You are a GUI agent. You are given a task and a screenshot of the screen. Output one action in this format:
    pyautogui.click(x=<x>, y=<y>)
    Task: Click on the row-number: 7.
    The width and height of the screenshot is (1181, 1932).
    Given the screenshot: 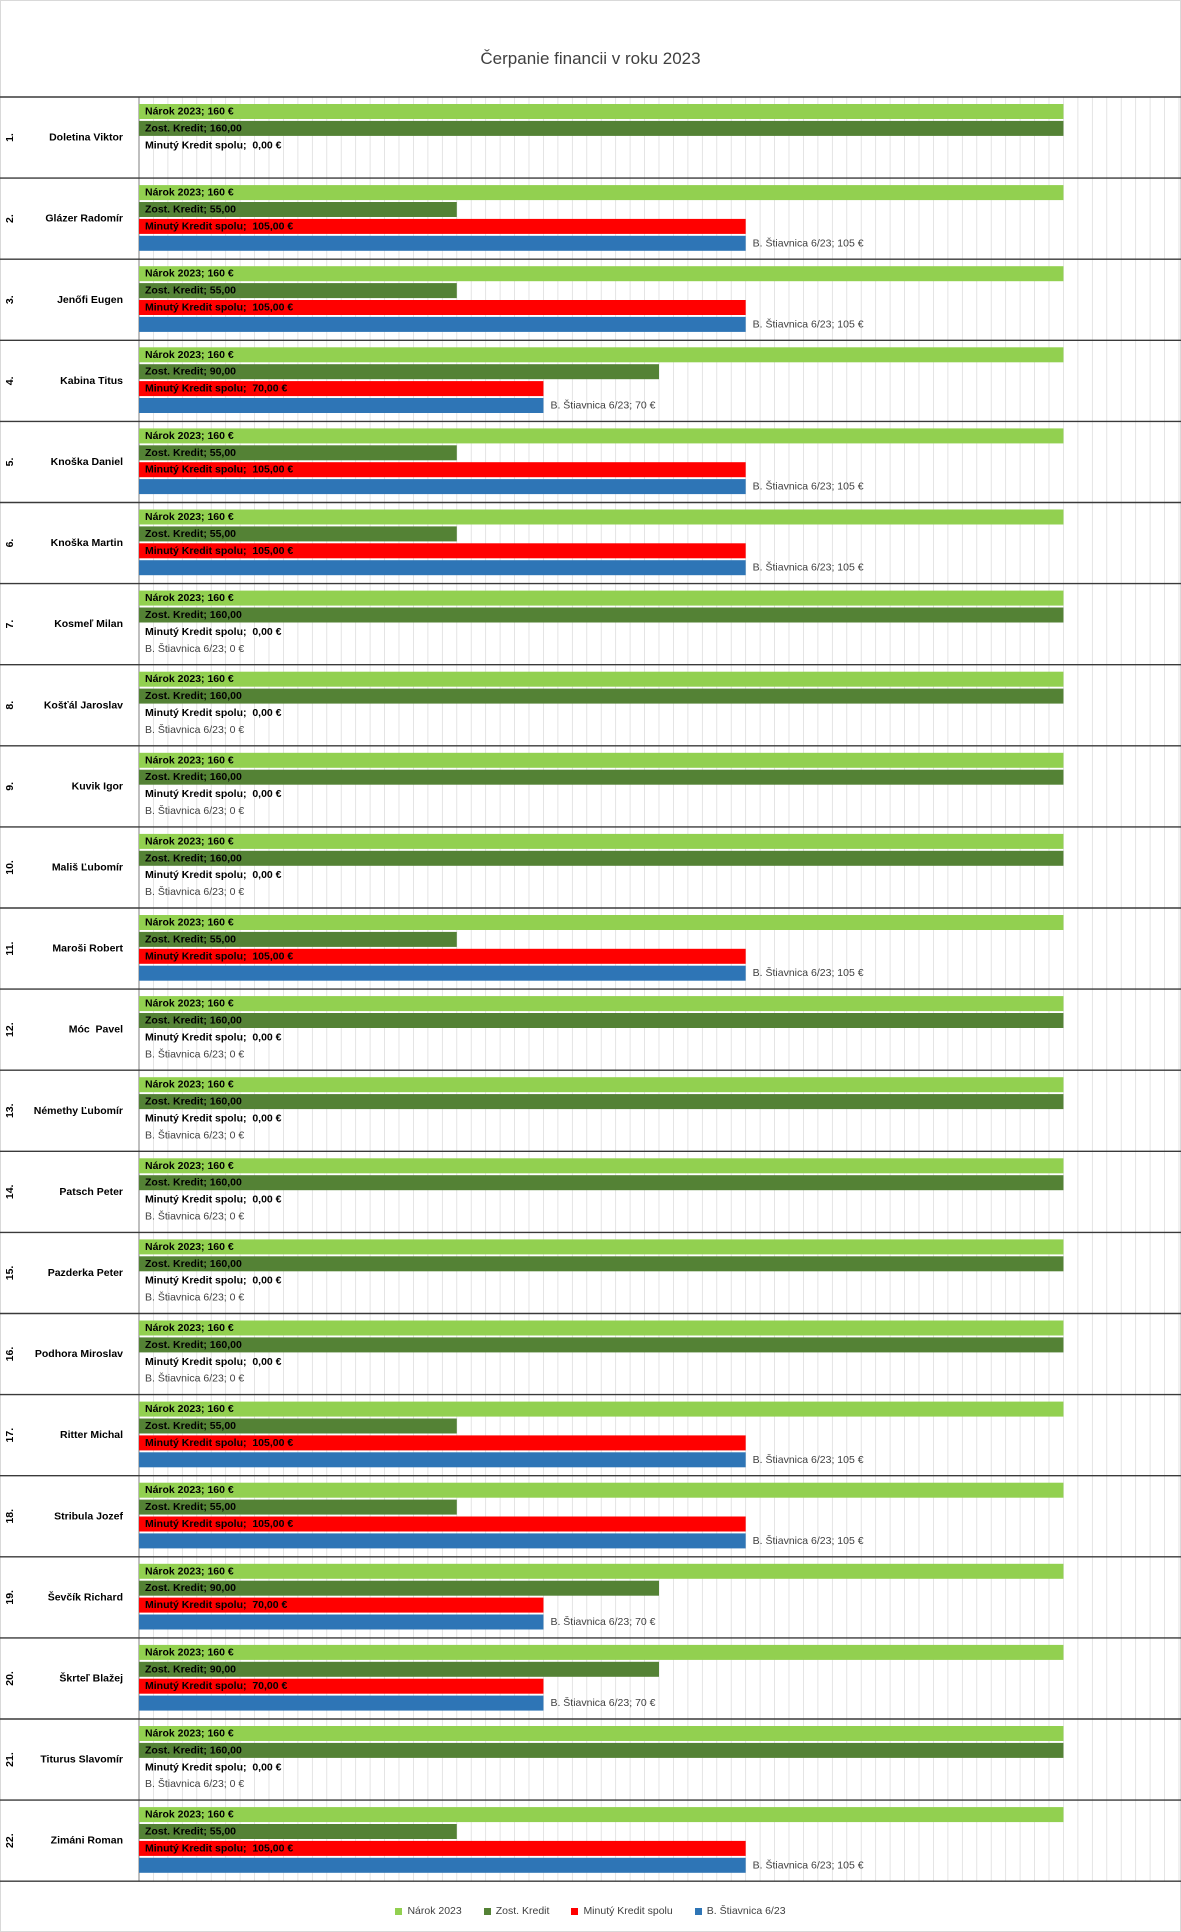 What is the action you would take?
    pyautogui.click(x=10, y=624)
    